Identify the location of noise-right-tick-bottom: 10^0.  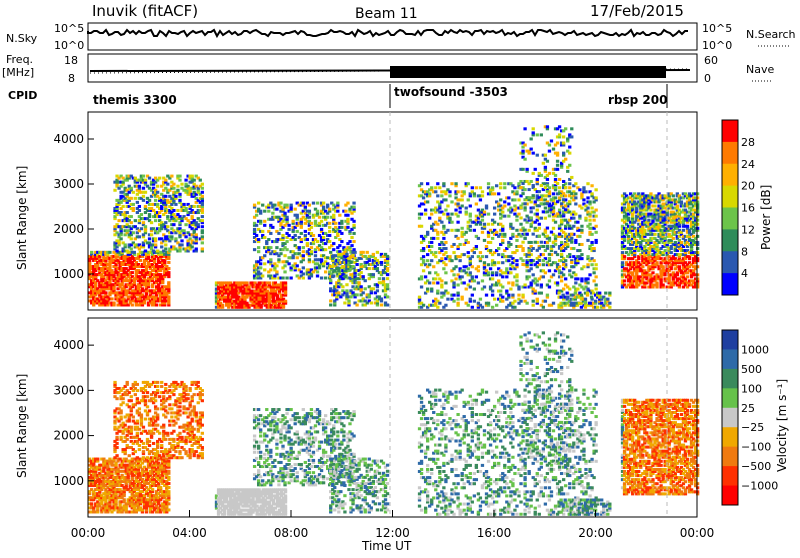
(717, 45).